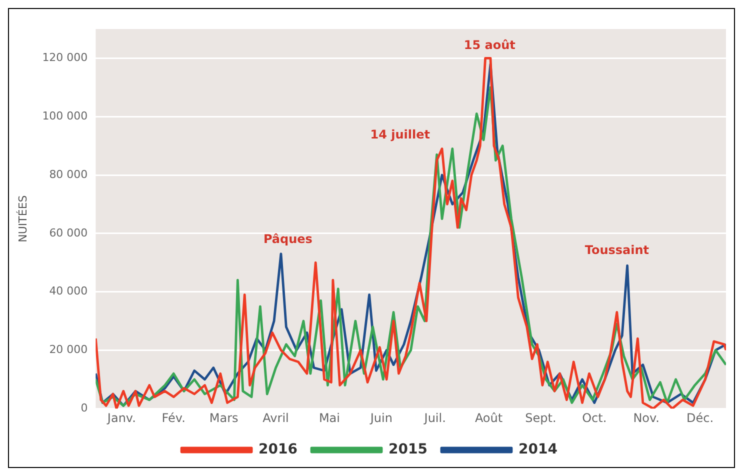 This screenshot has width=743, height=476. I want to click on annotation: Toussaint, so click(617, 250).